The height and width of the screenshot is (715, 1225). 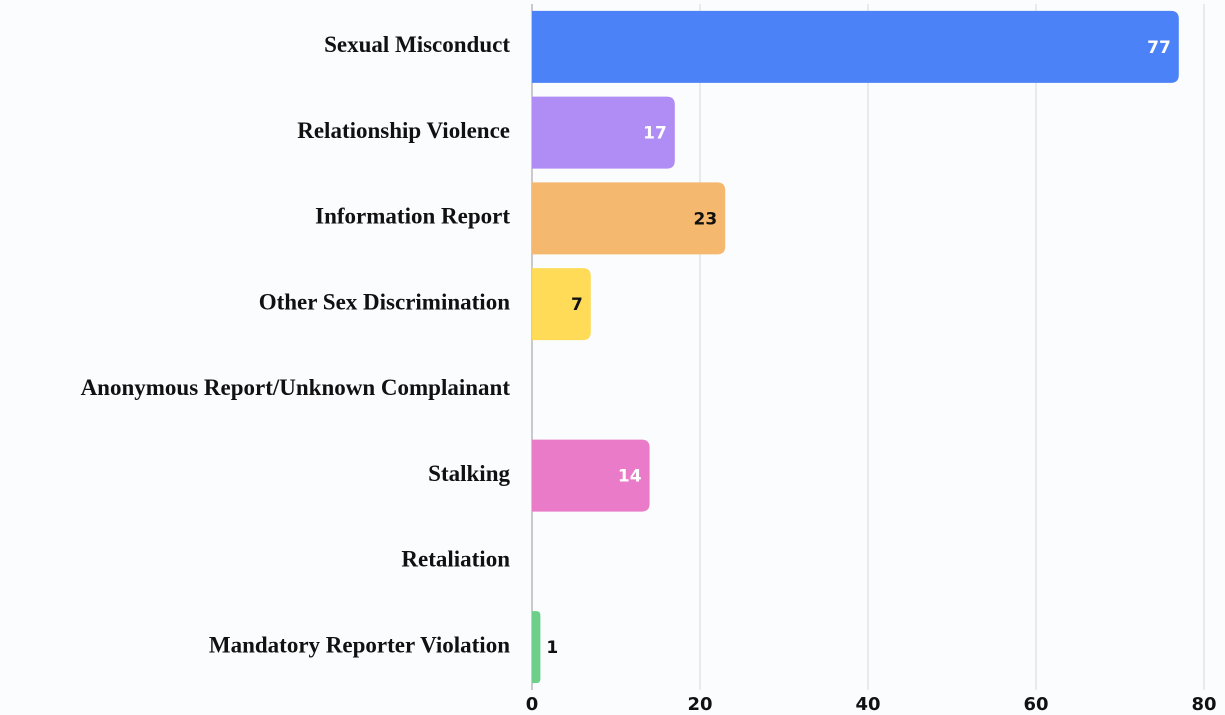 What do you see at coordinates (577, 305) in the screenshot?
I see `value-label: 7` at bounding box center [577, 305].